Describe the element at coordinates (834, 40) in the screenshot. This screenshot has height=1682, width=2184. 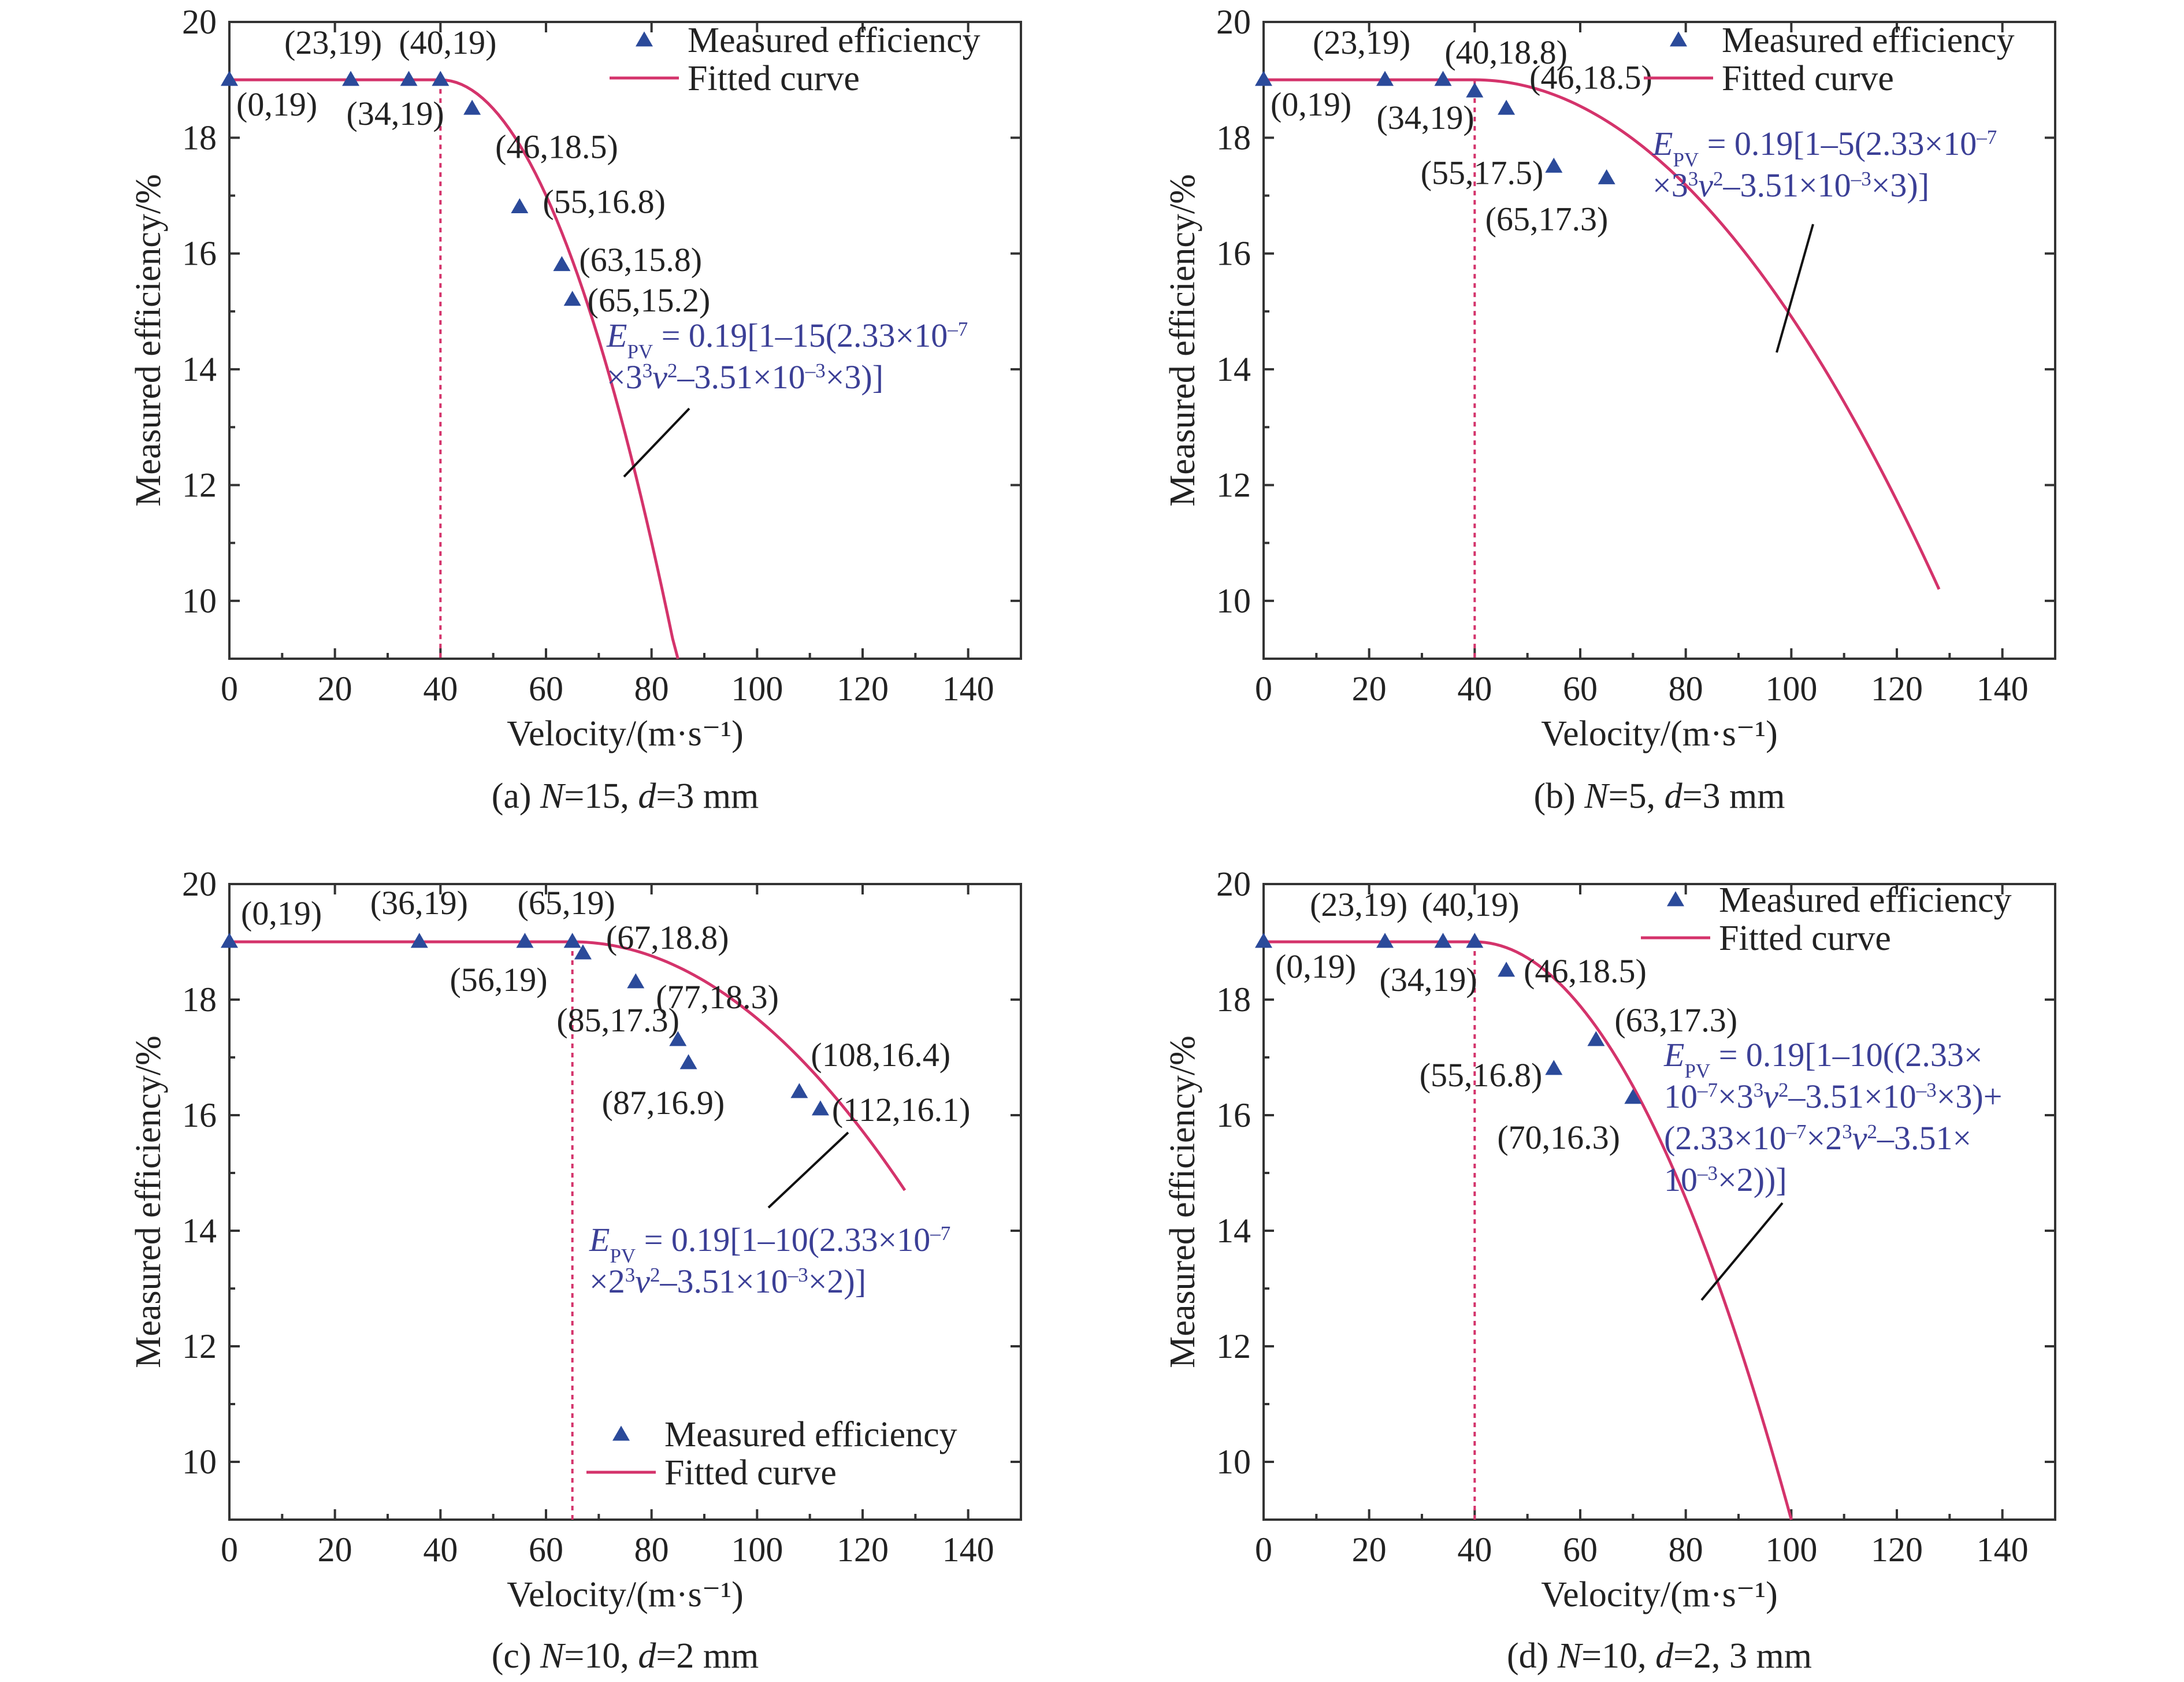
I see `legend-label: Measured efficiency` at that location.